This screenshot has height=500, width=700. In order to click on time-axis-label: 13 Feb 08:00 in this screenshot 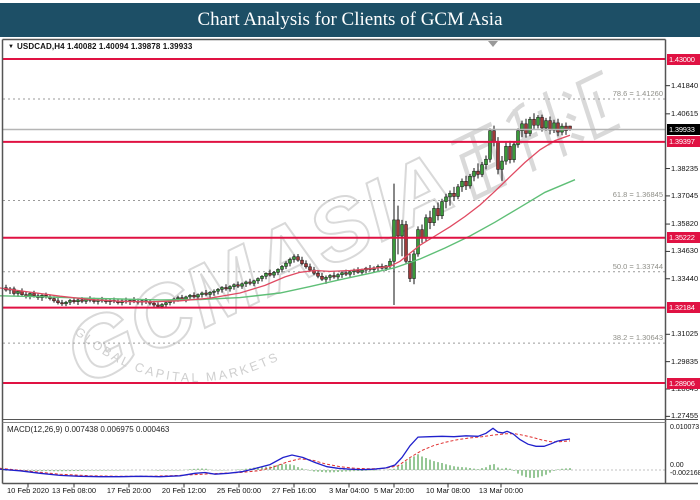, I will do `click(74, 490)`.